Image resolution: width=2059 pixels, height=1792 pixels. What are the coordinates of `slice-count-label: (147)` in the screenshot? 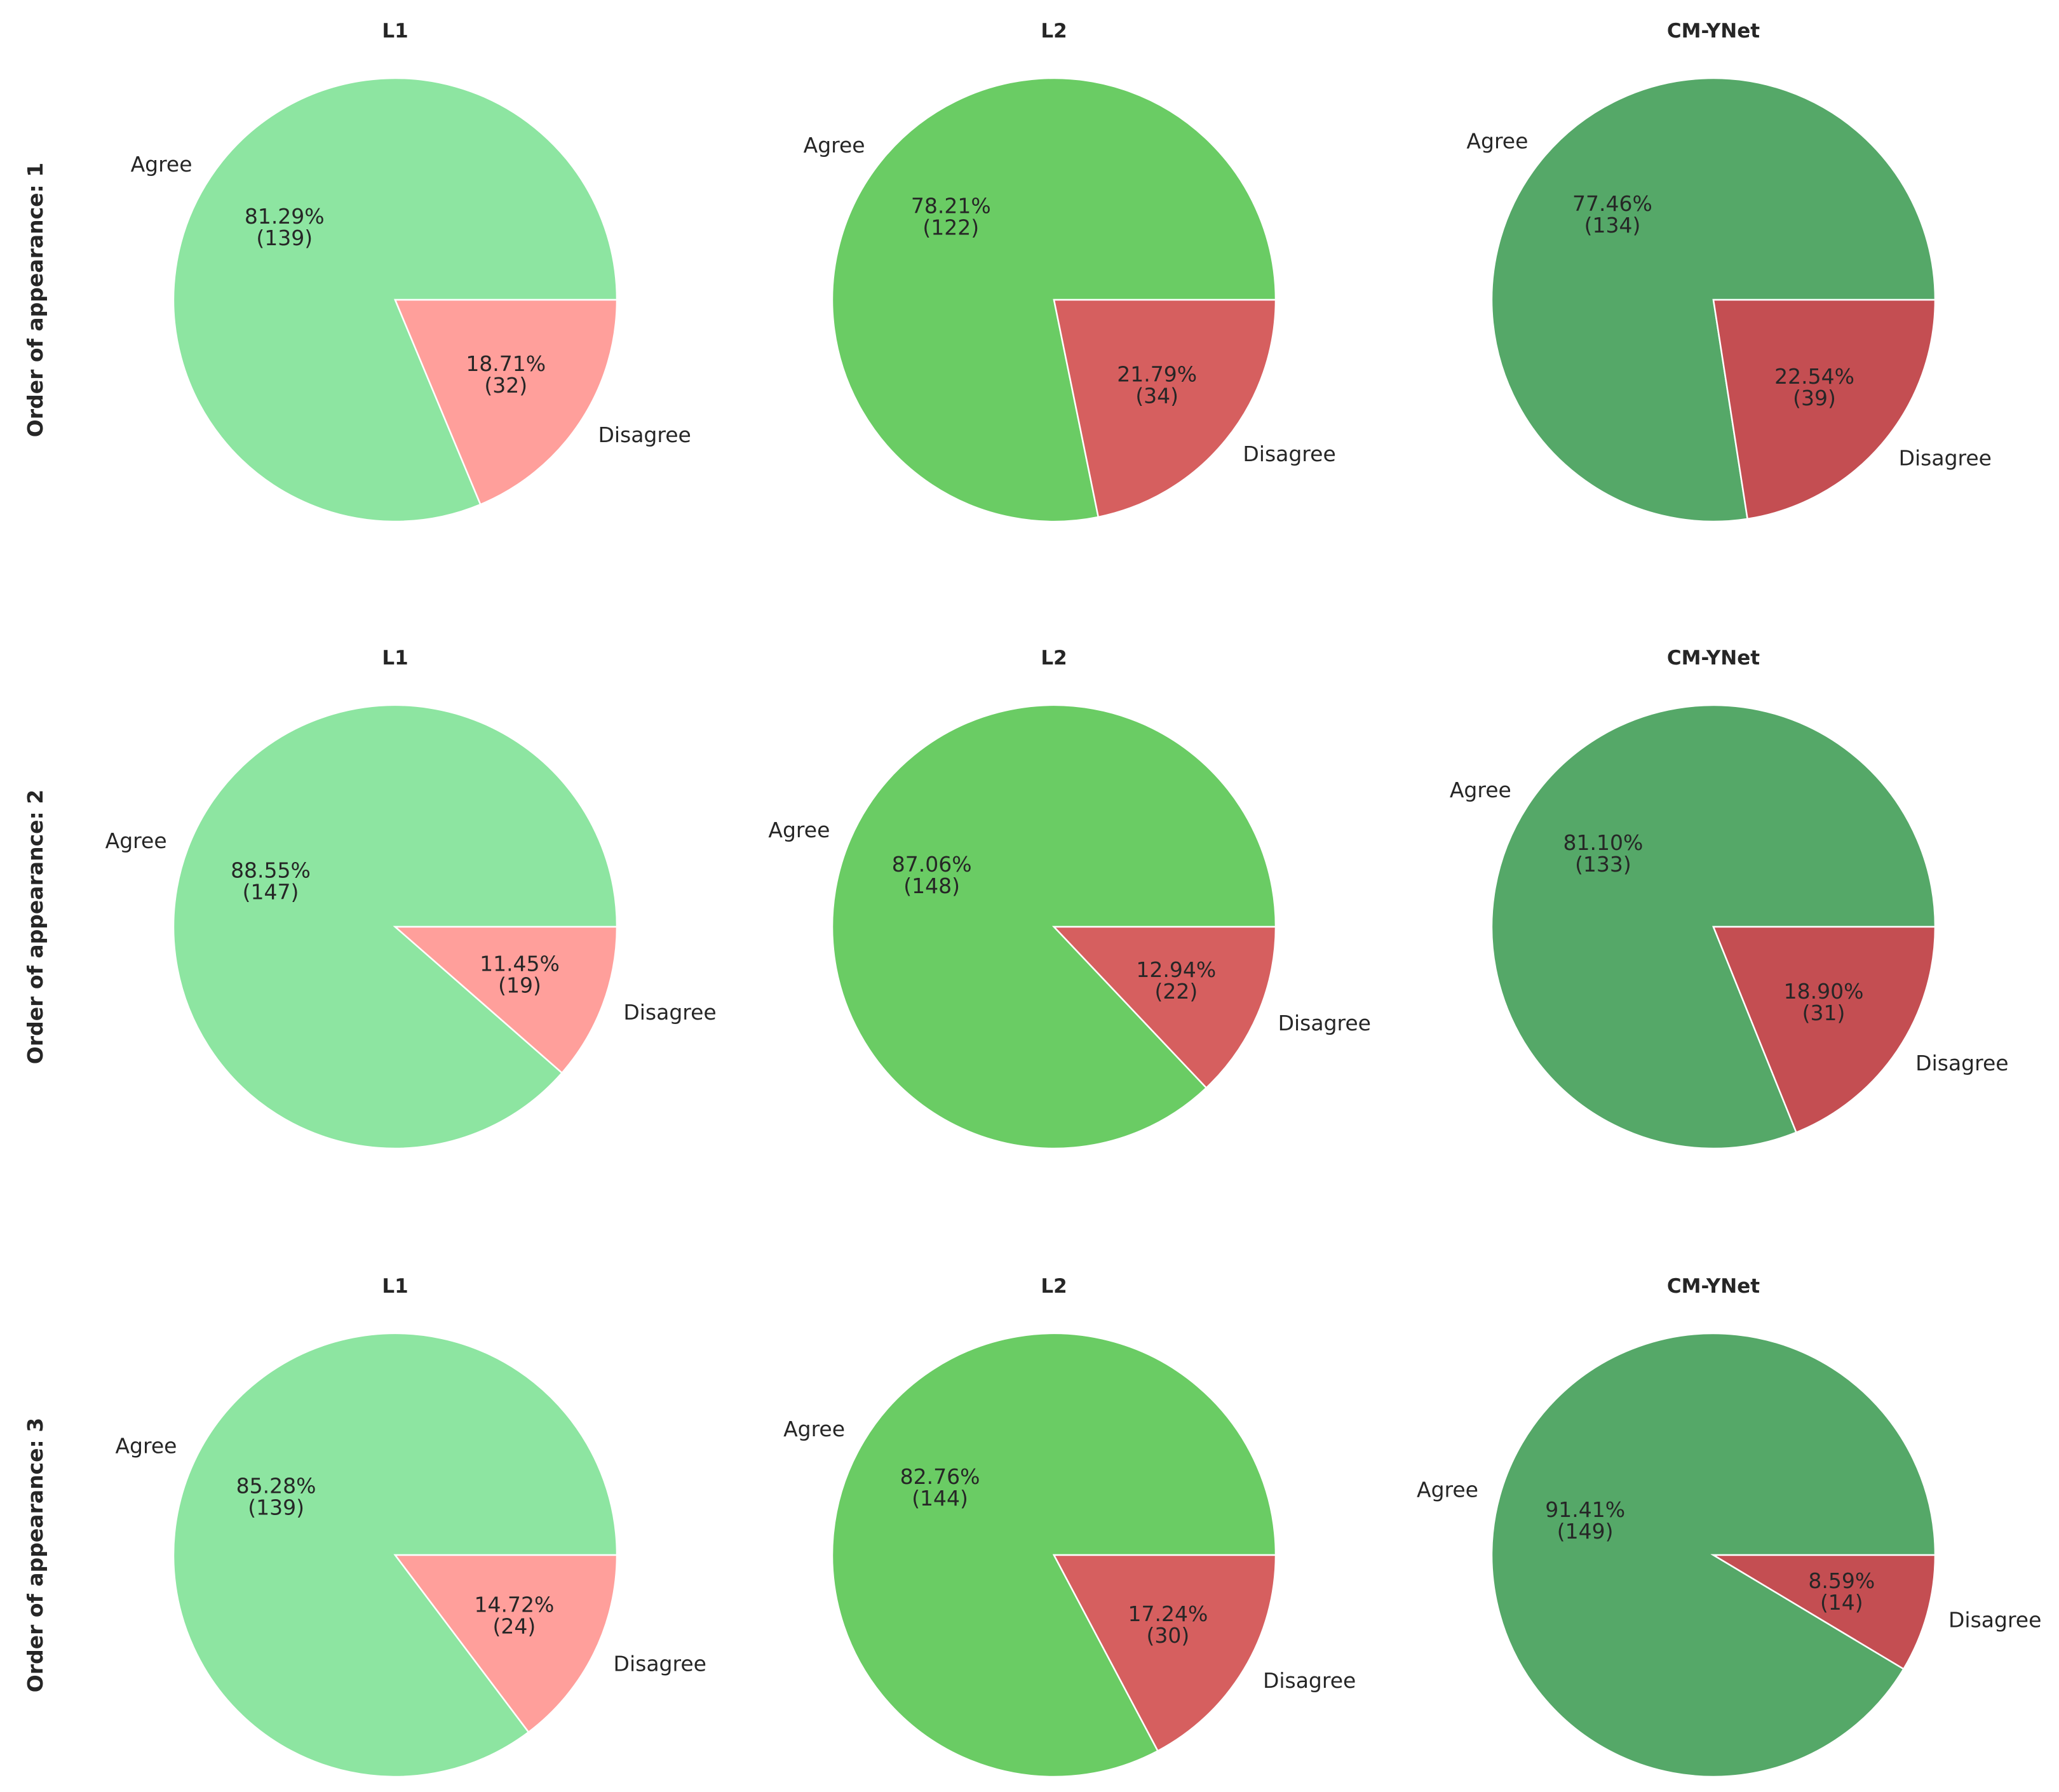 It's located at (271, 891).